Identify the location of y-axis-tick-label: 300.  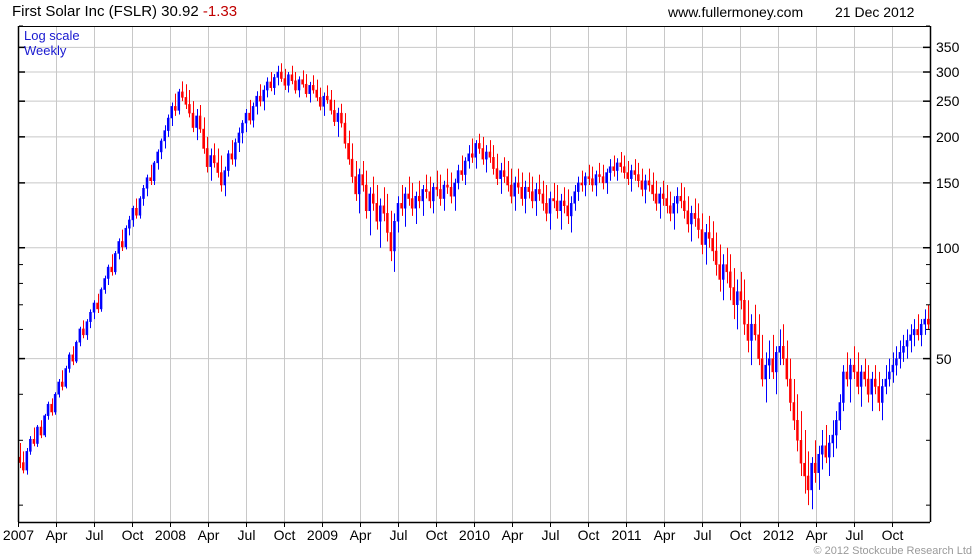
(948, 72).